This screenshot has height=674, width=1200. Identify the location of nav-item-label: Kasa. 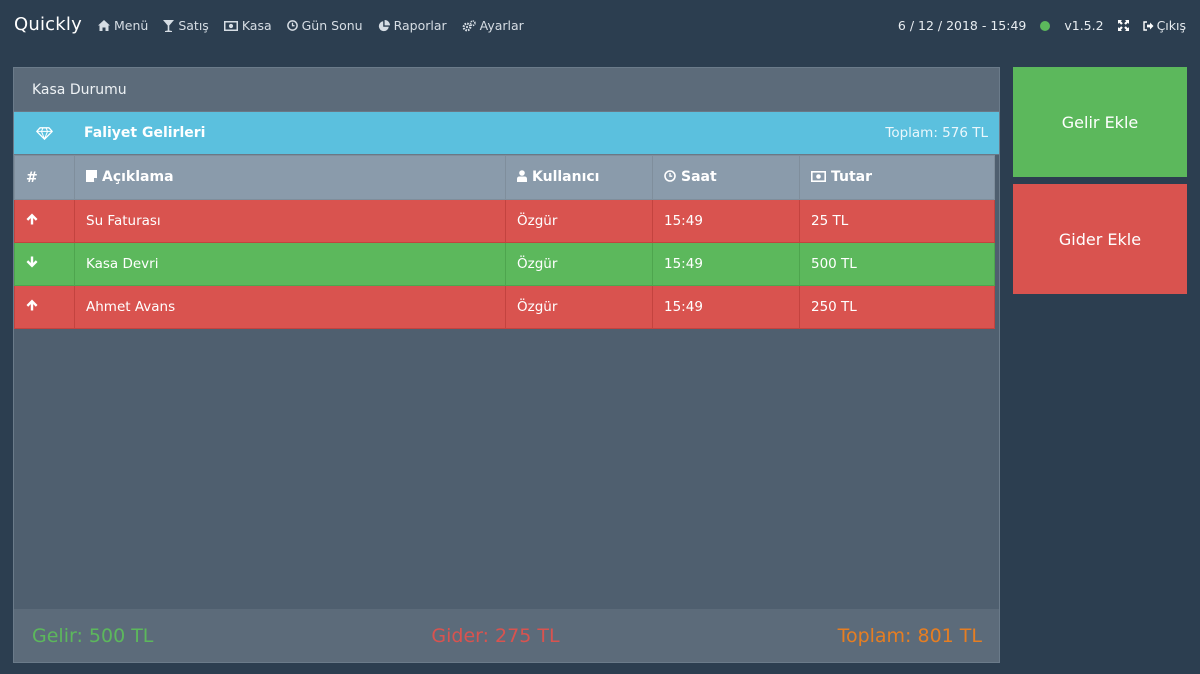
(256, 25).